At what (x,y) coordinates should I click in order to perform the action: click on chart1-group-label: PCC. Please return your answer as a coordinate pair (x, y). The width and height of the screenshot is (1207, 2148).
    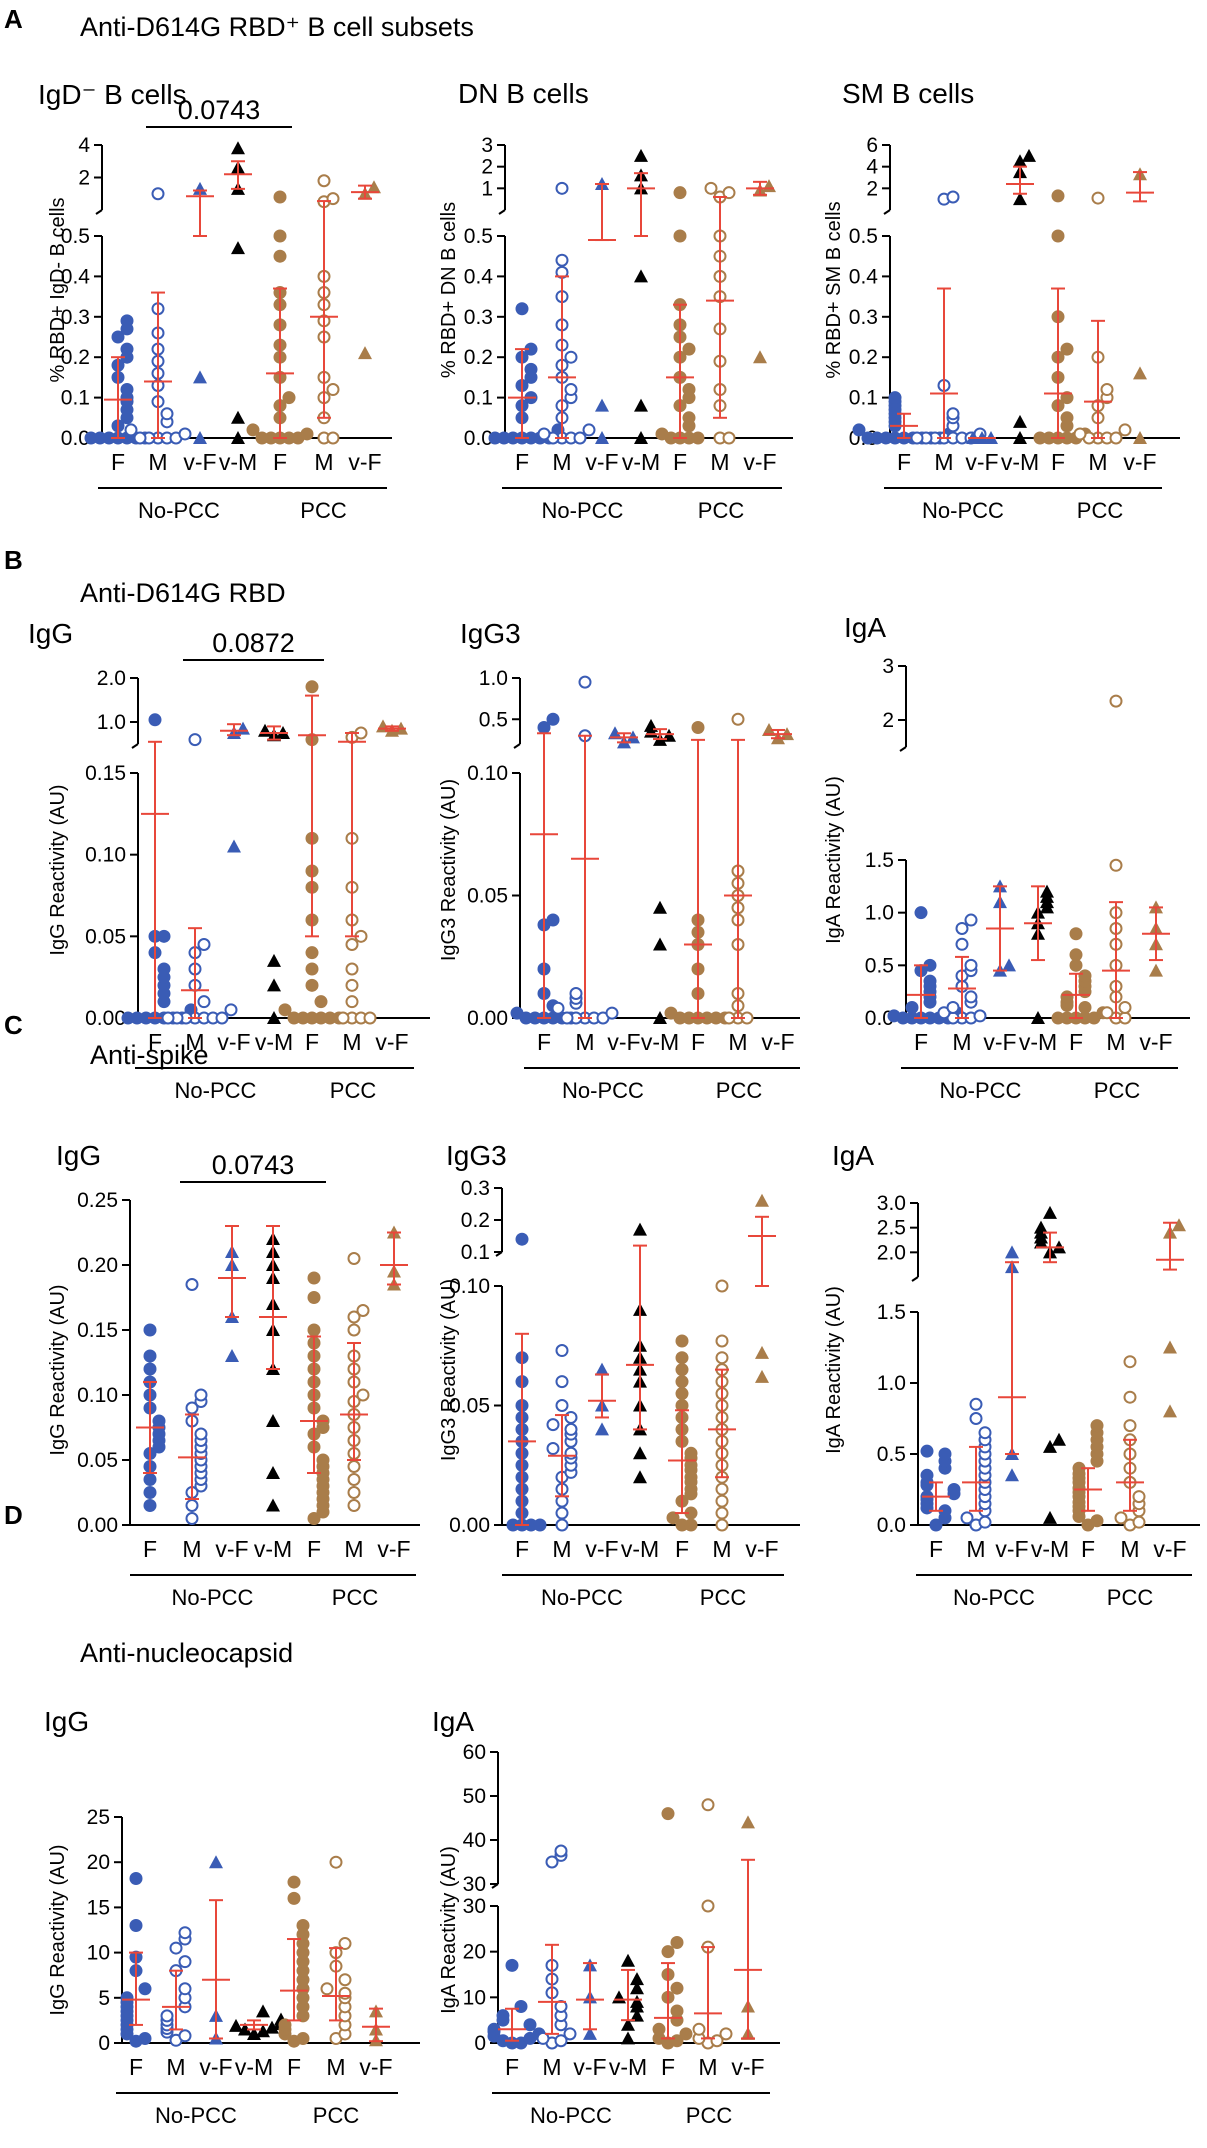
    Looking at the image, I should click on (721, 510).